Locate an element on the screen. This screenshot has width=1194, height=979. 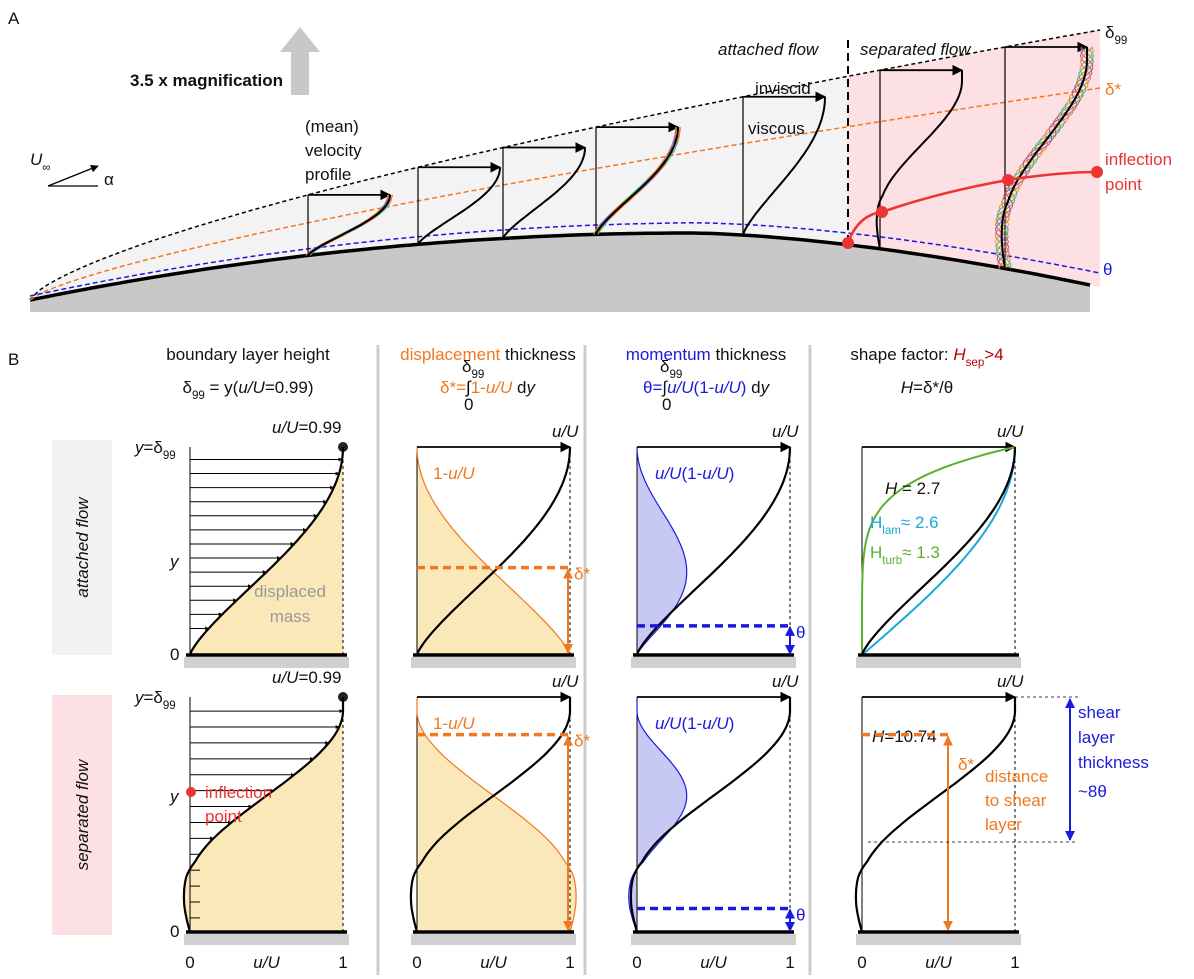
profile-label: velocity is located at coordinates (333, 150).